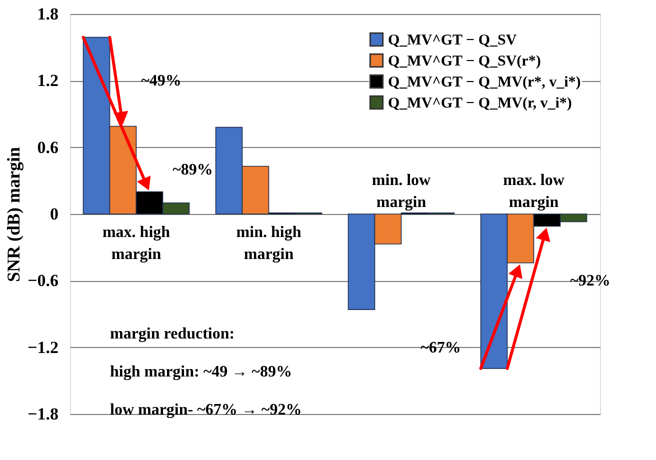 The width and height of the screenshot is (656, 460). What do you see at coordinates (43, 280) in the screenshot?
I see `y-tick-label: −0.6` at bounding box center [43, 280].